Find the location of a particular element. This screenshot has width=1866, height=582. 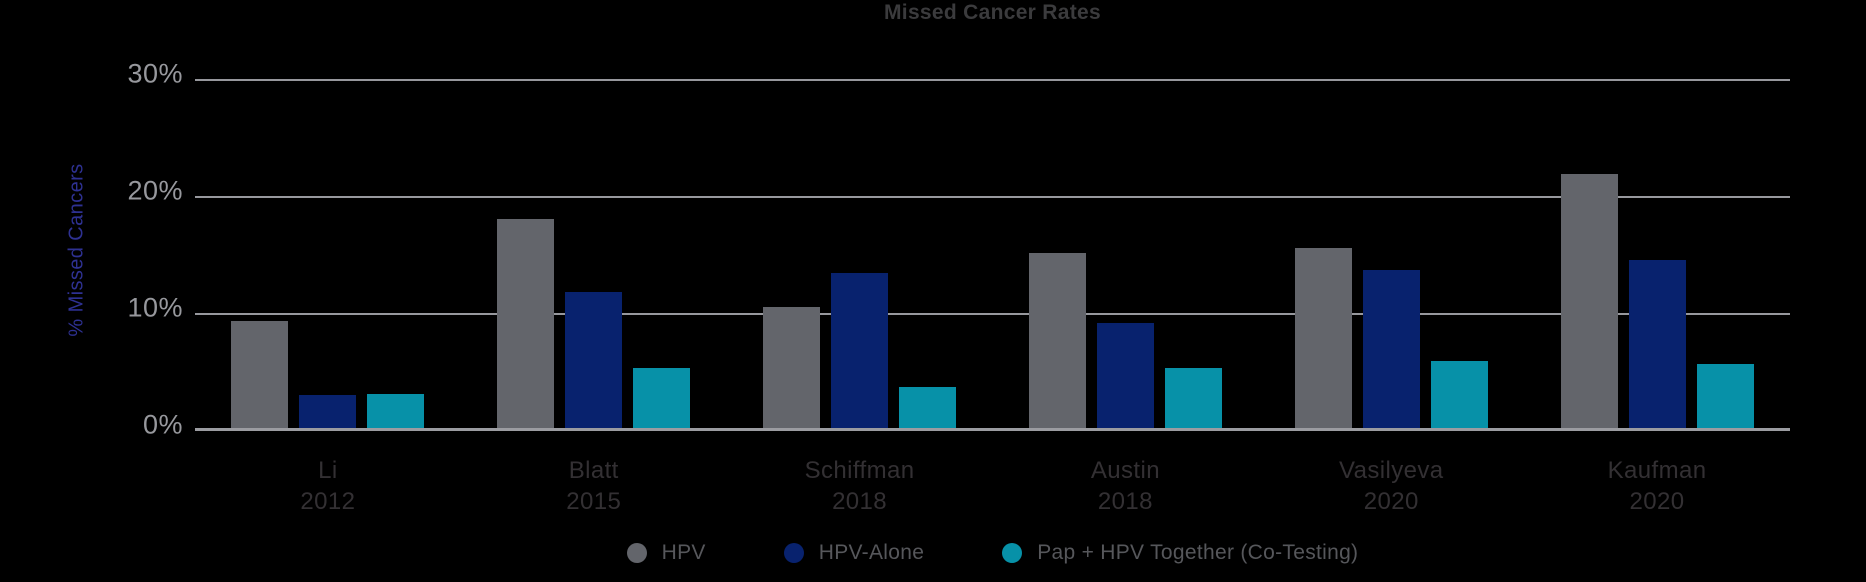

bar-group-vasilyeva-2020 is located at coordinates (1391, 255).